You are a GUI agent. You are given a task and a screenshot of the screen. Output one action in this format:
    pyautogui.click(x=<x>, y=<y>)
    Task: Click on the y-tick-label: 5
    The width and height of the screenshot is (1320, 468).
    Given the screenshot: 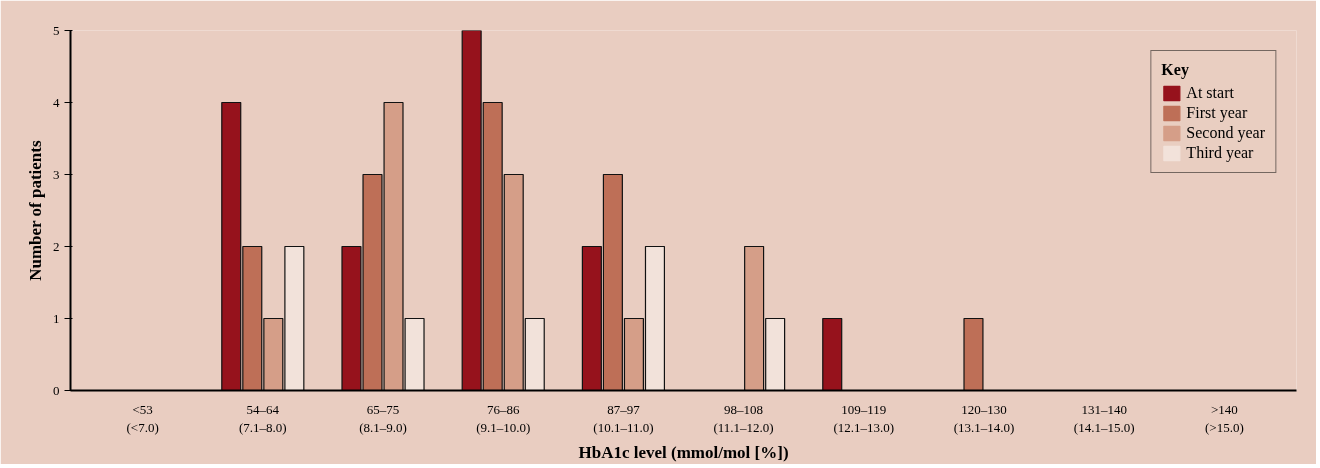 What is the action you would take?
    pyautogui.click(x=56, y=30)
    